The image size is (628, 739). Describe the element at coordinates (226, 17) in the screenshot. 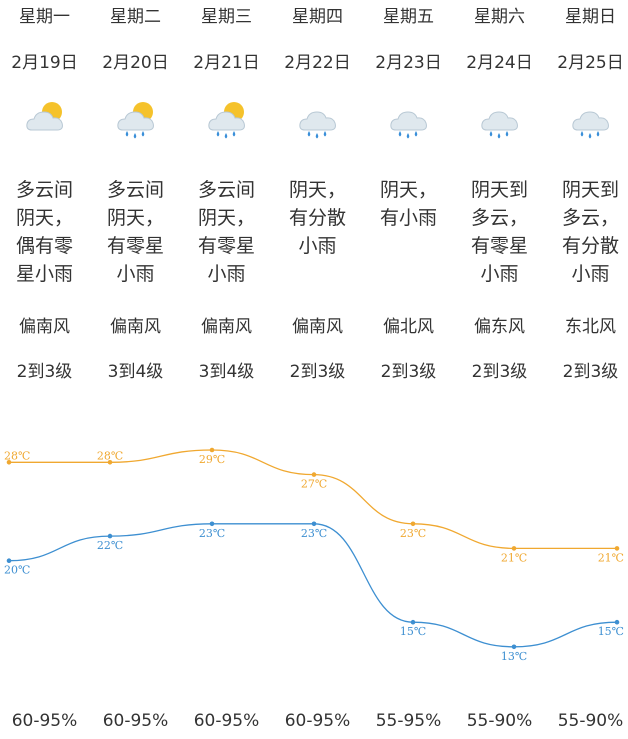

I see `weekday-label: 星期三` at that location.